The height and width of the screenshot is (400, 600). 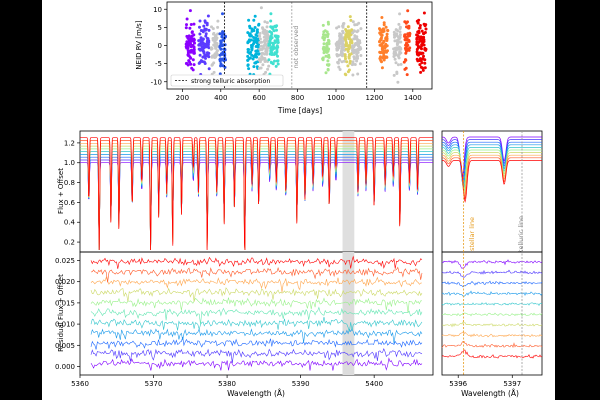 What do you see at coordinates (158, 64) in the screenshot?
I see `rv-ytick-label: -5` at bounding box center [158, 64].